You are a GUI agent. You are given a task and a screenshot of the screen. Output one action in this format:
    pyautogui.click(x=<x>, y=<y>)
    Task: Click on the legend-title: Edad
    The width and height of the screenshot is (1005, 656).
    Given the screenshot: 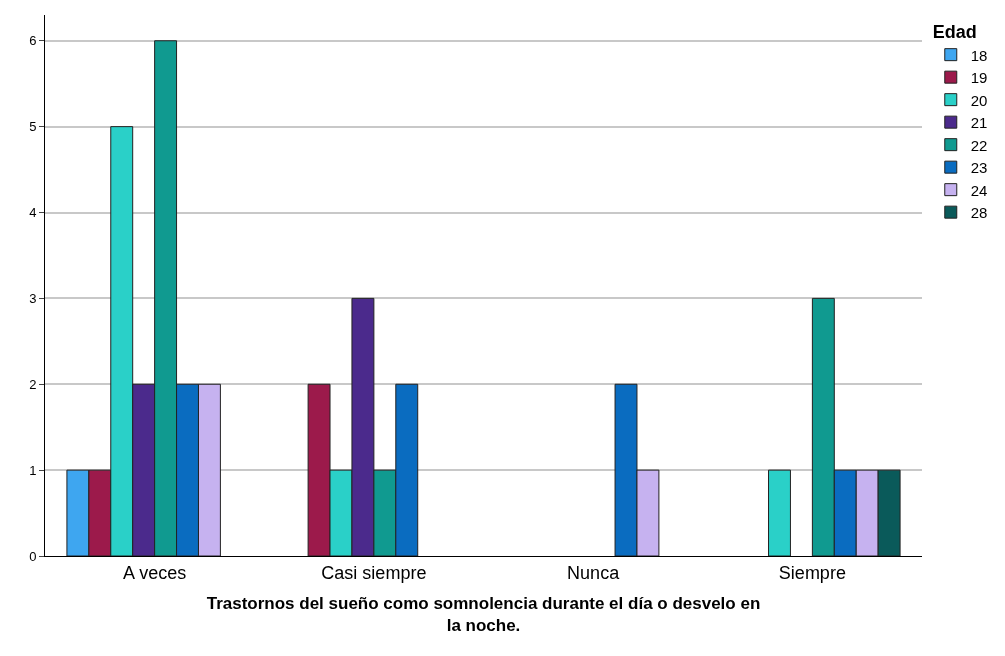 What is the action you would take?
    pyautogui.click(x=954, y=32)
    